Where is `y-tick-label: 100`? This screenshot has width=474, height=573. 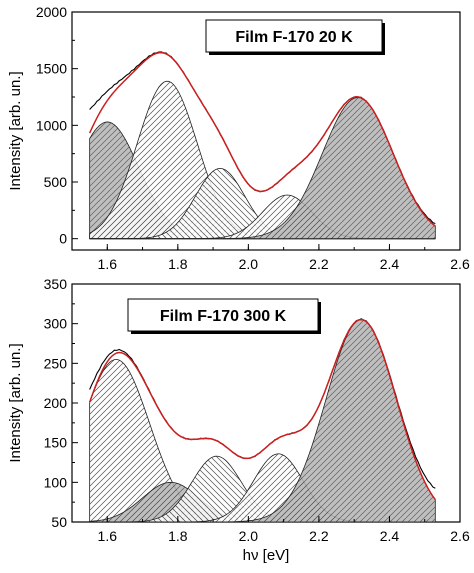 y-tick-label: 100 is located at coordinates (56, 482).